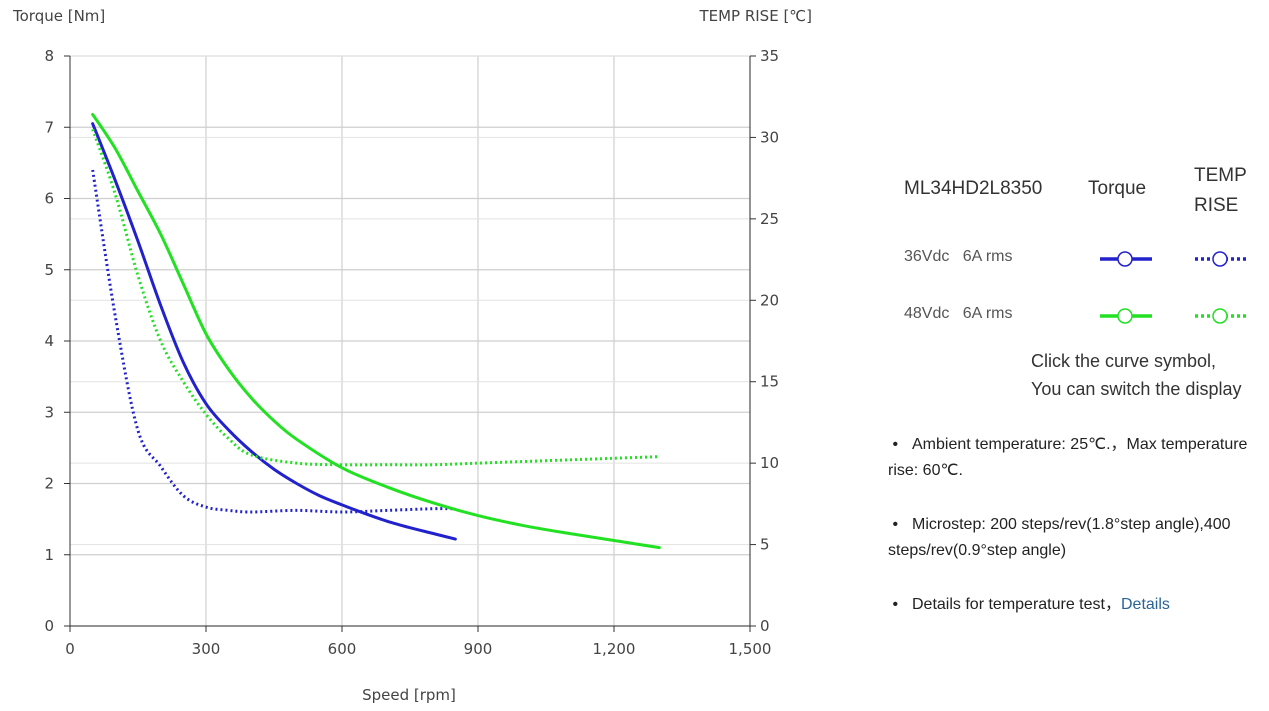  I want to click on y-tick-label-left: 8, so click(49, 56).